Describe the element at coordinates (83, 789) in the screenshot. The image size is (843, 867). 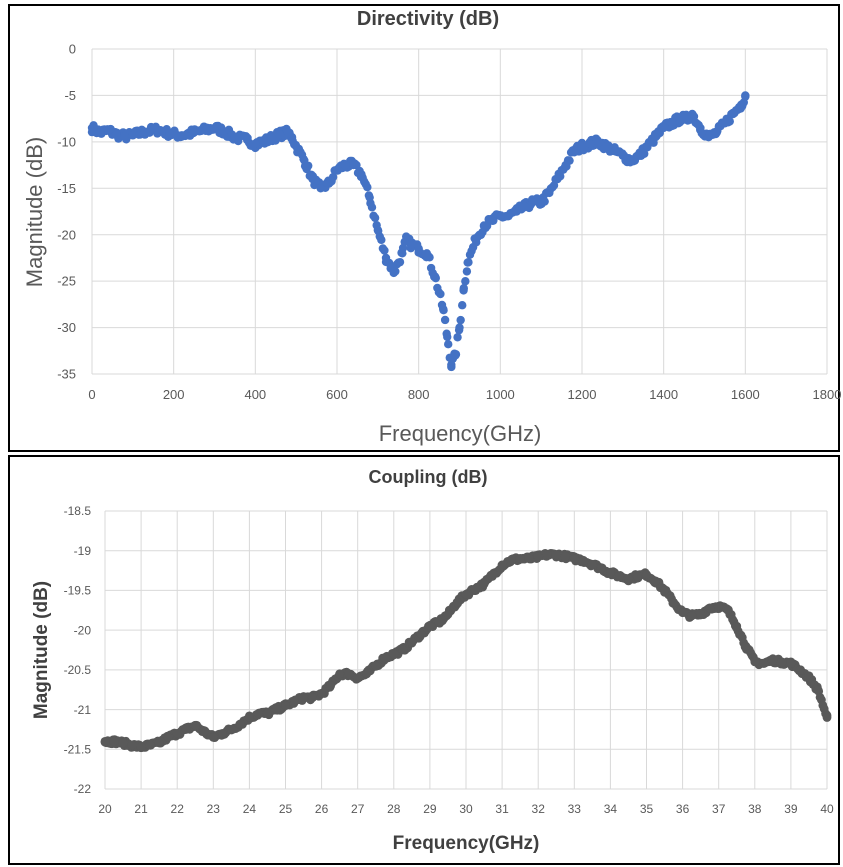
I see `coupling-y-tick-label: -22` at that location.